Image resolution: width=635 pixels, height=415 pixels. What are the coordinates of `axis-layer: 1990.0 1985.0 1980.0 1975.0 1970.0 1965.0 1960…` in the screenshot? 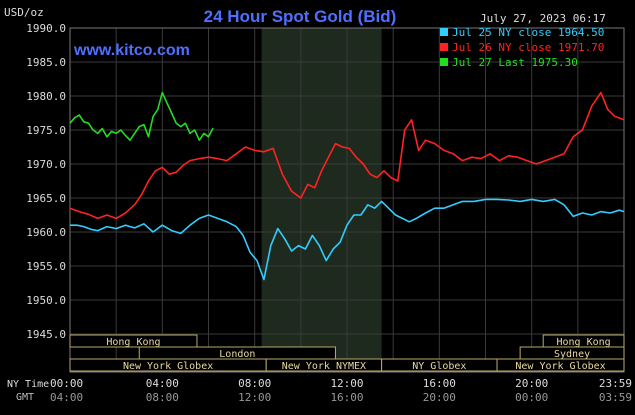 It's located at (46, 181).